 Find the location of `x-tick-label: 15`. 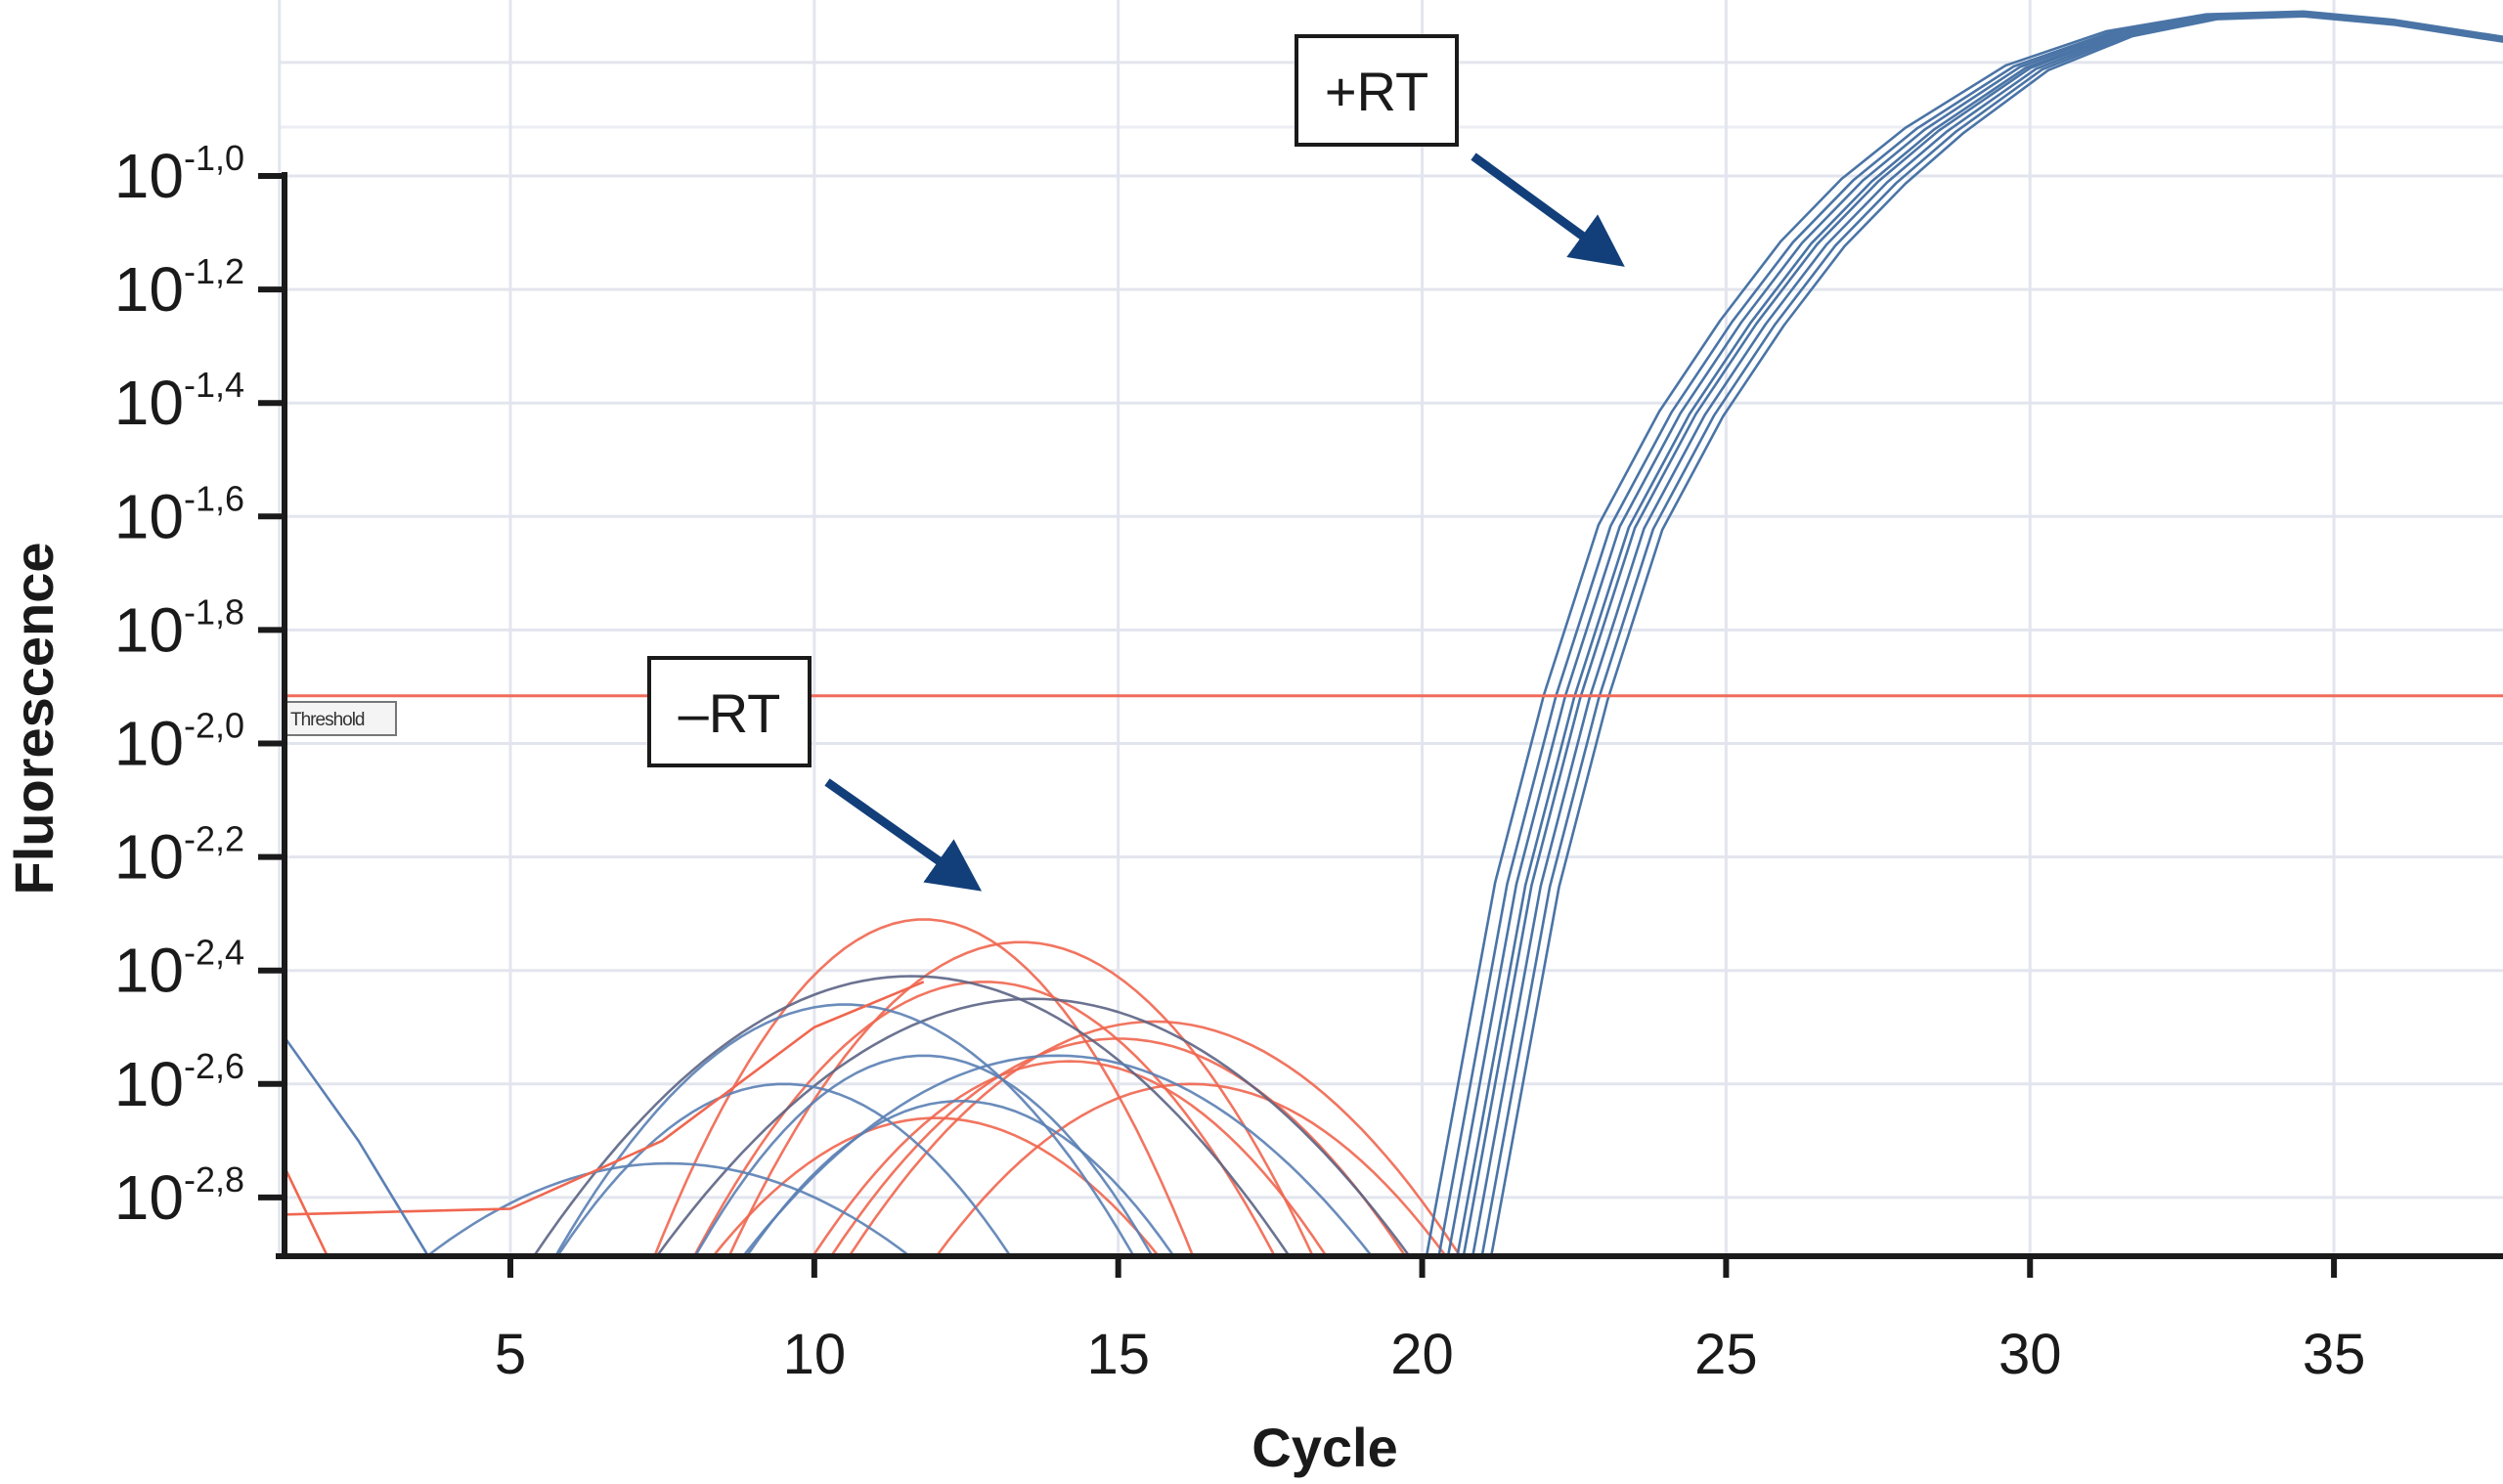

x-tick-label: 15 is located at coordinates (1118, 1354).